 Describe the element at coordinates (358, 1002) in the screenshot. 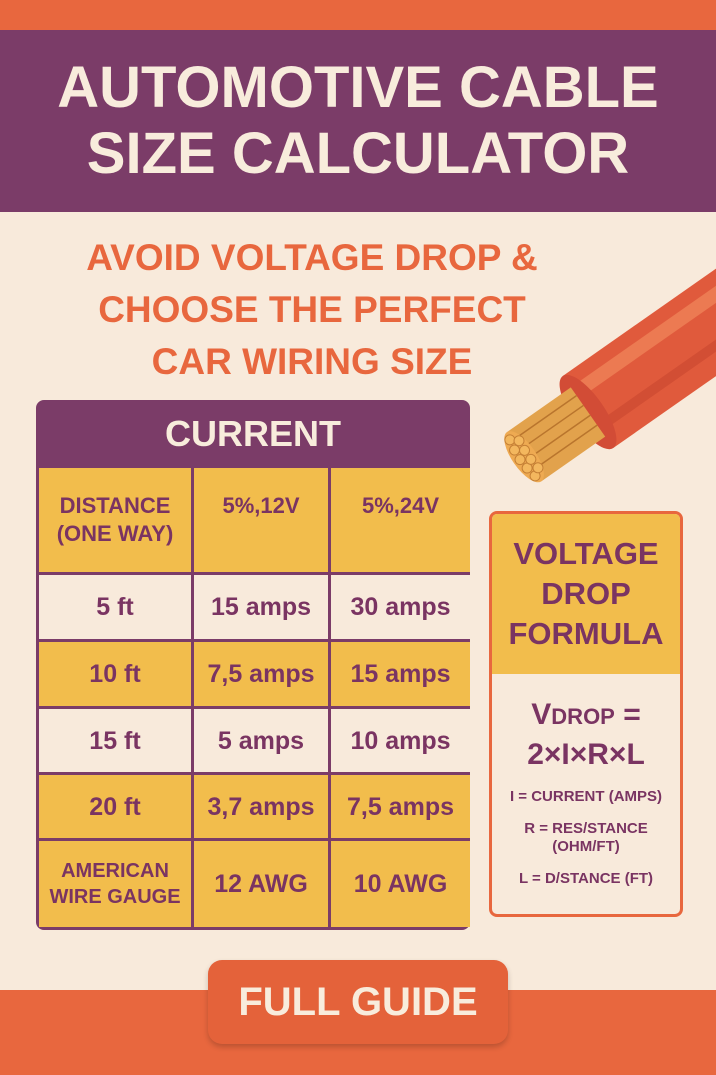

I see `full-guide-button: FULL GUIDE` at that location.